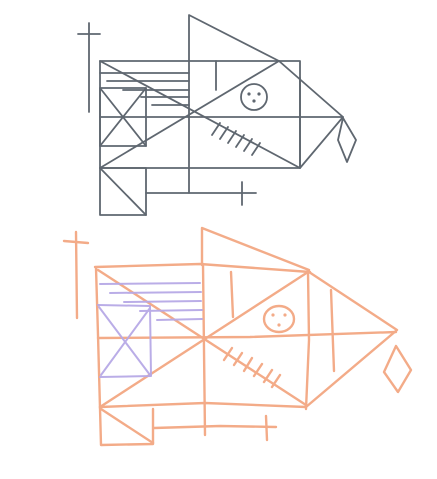 The height and width of the screenshot is (479, 437). What do you see at coordinates (89, 67) in the screenshot?
I see `ref-cross-top-left` at bounding box center [89, 67].